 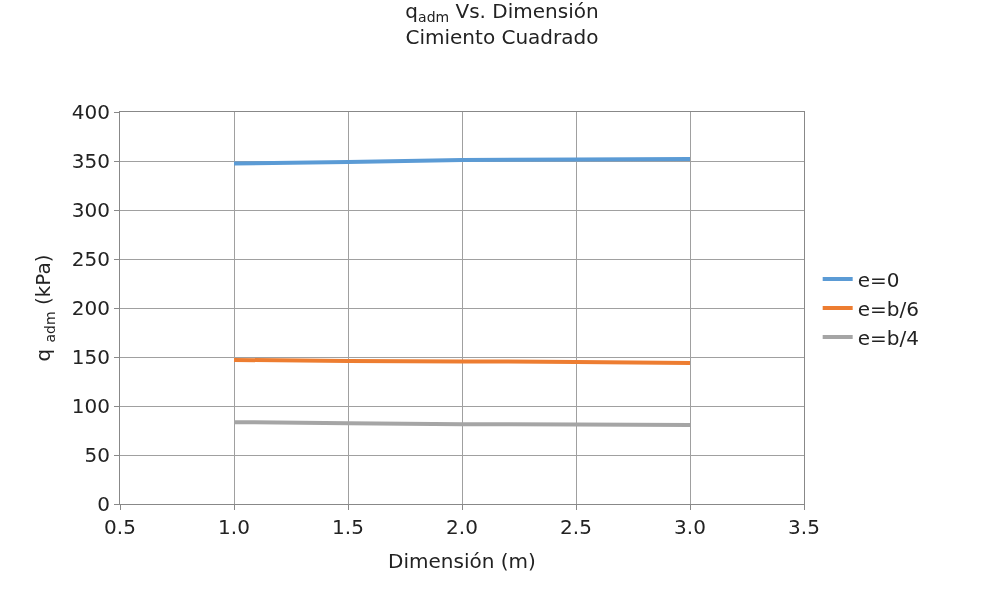 What do you see at coordinates (120, 527) in the screenshot?
I see `x-tick-label: 0.5` at bounding box center [120, 527].